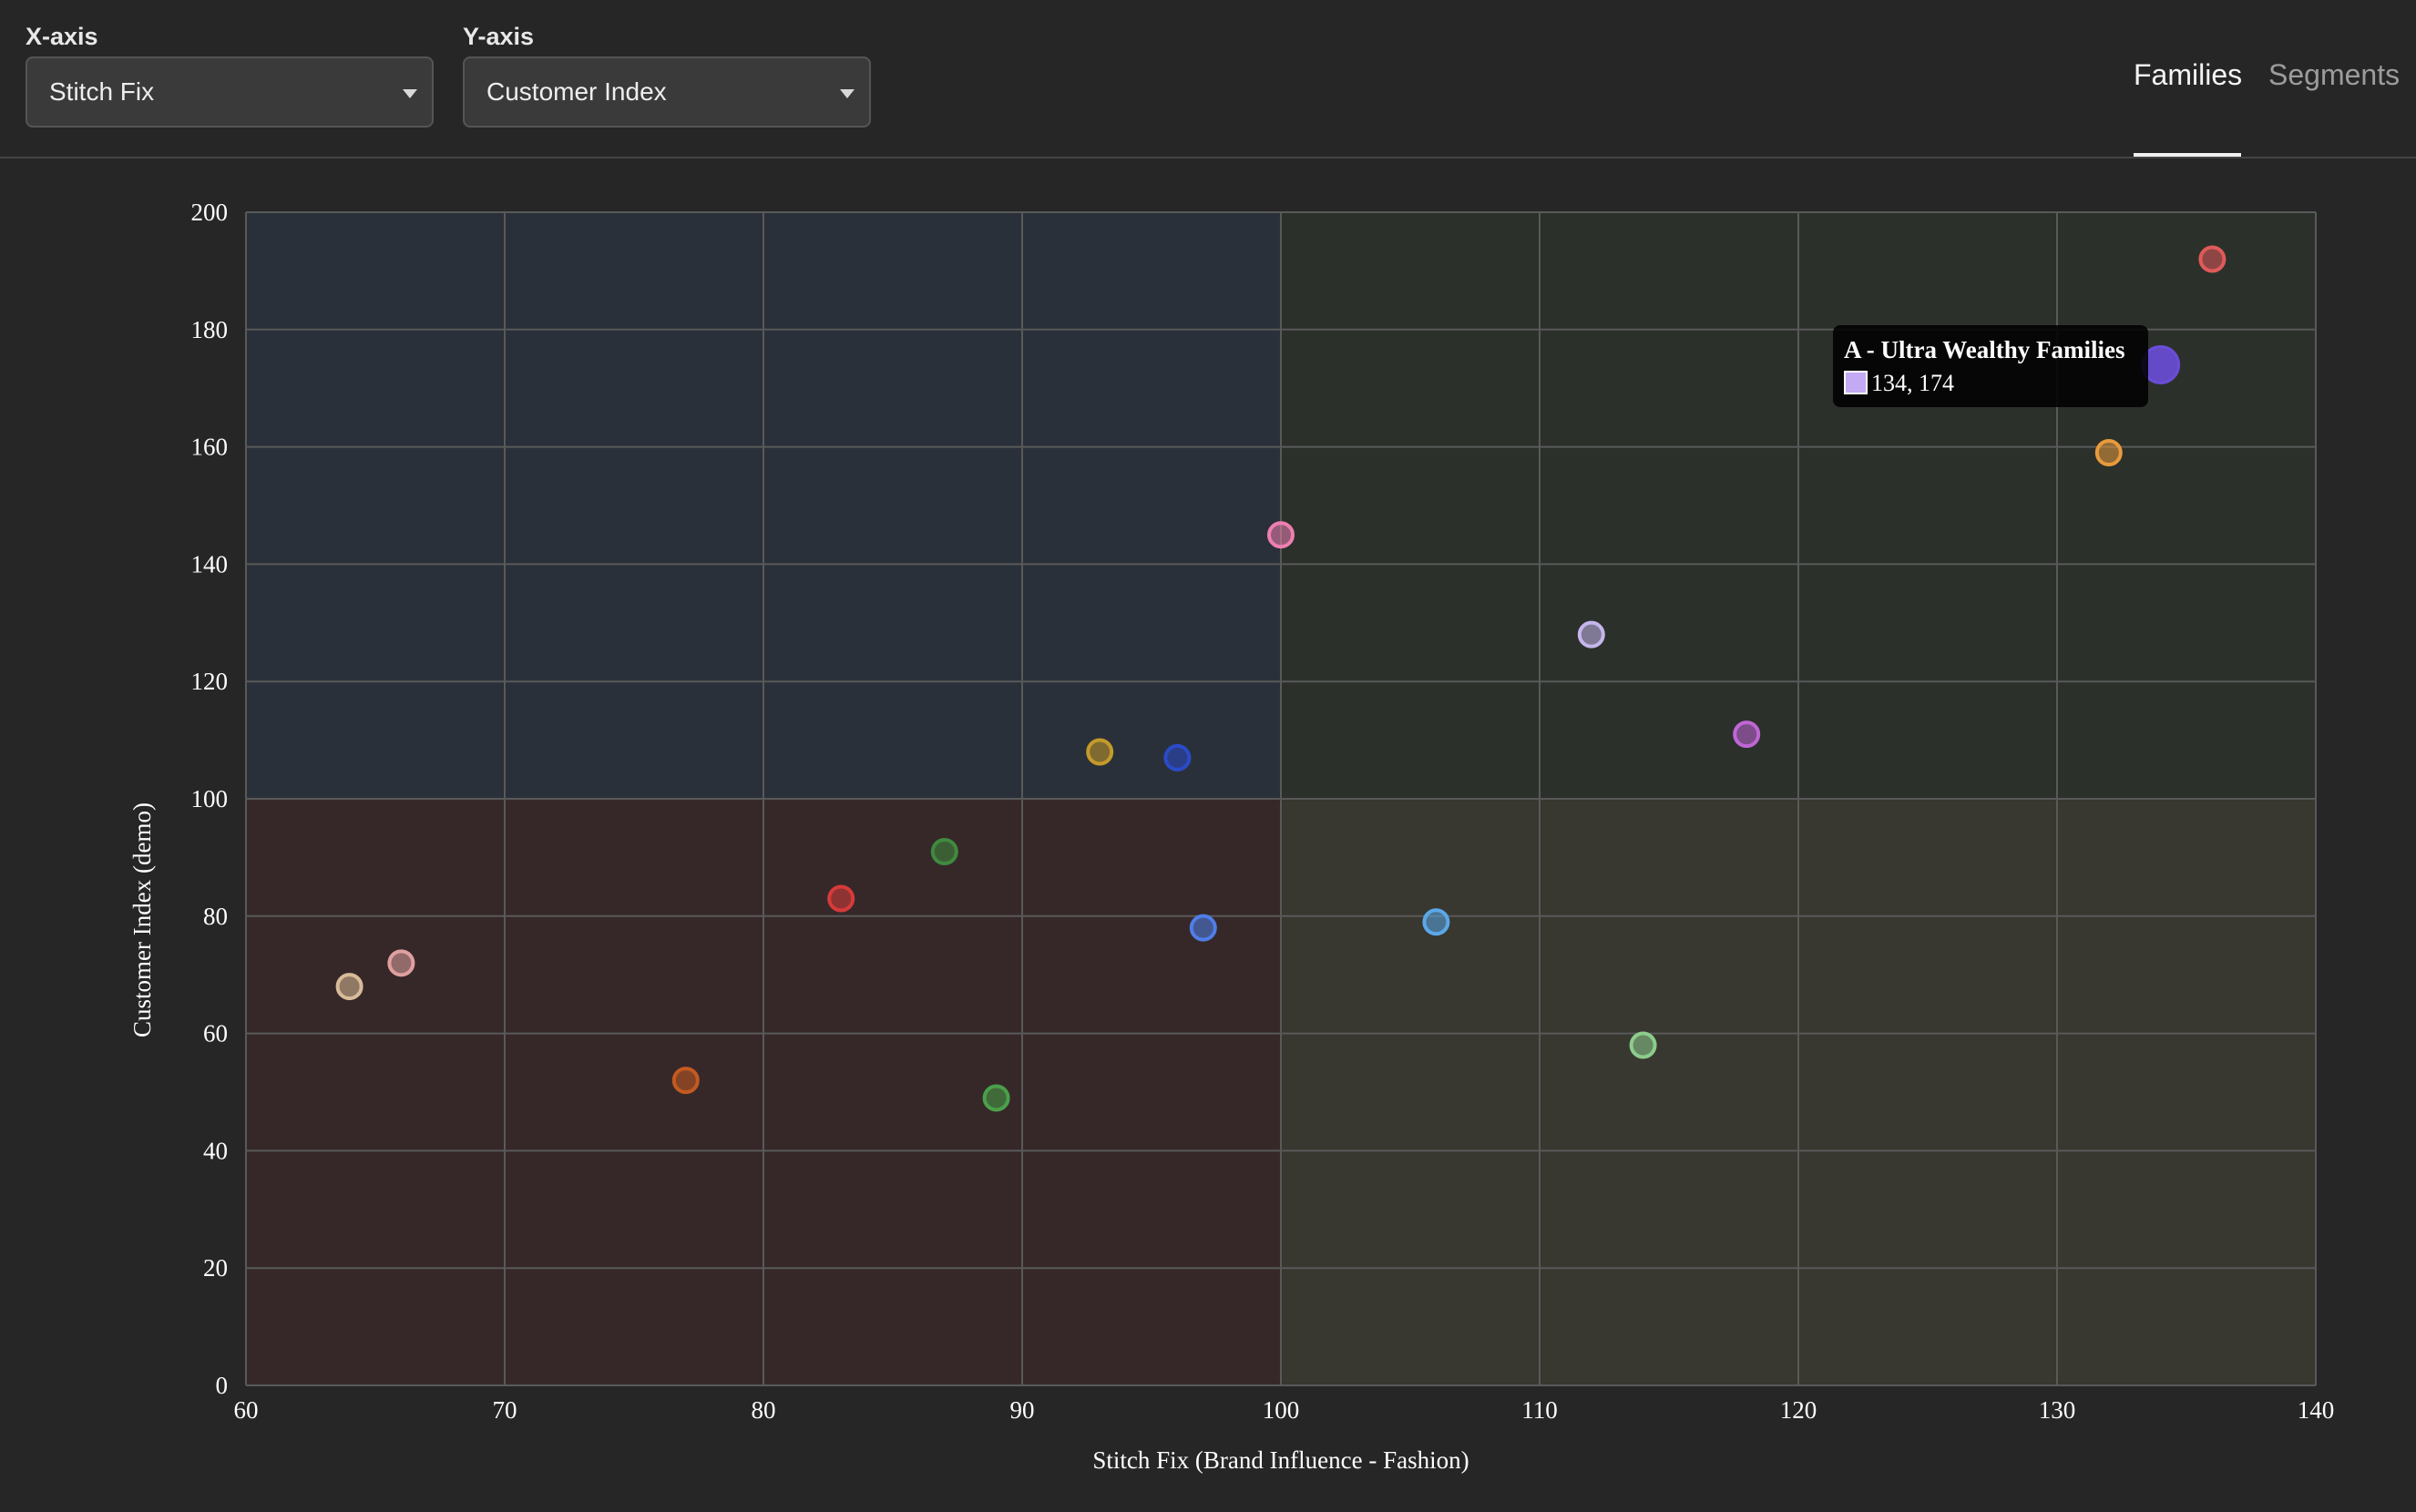 The image size is (2416, 1512). Describe the element at coordinates (210, 448) in the screenshot. I see `y-tick-label: 160` at that location.